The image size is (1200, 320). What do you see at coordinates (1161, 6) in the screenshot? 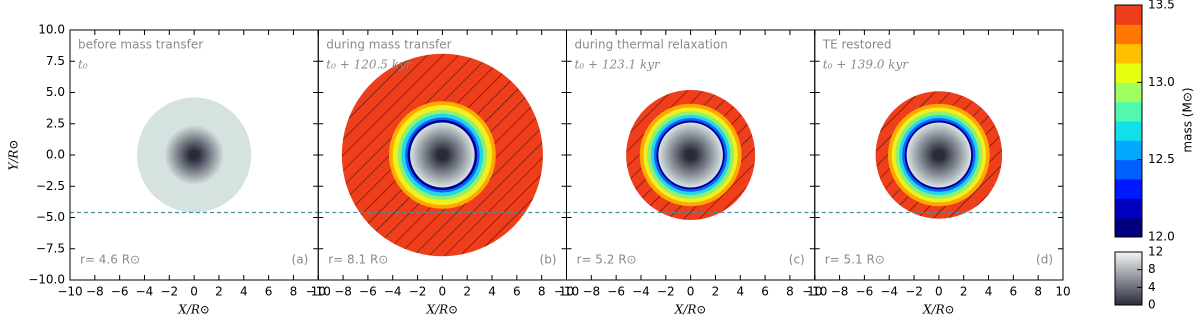
I see `colorbar-tick-label: 13.5` at bounding box center [1161, 6].